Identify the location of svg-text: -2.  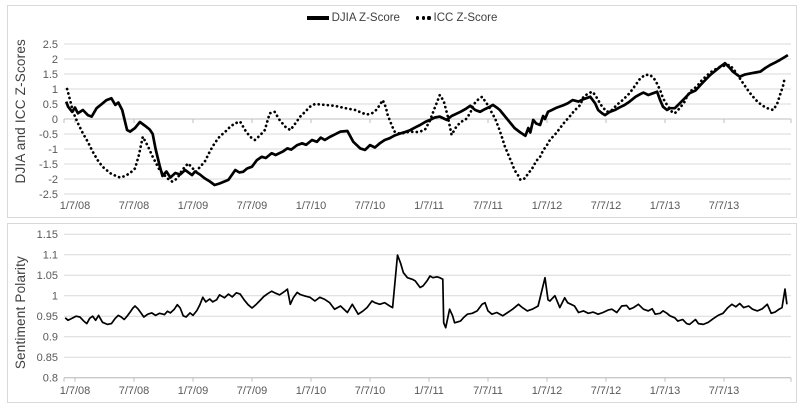
(53, 180).